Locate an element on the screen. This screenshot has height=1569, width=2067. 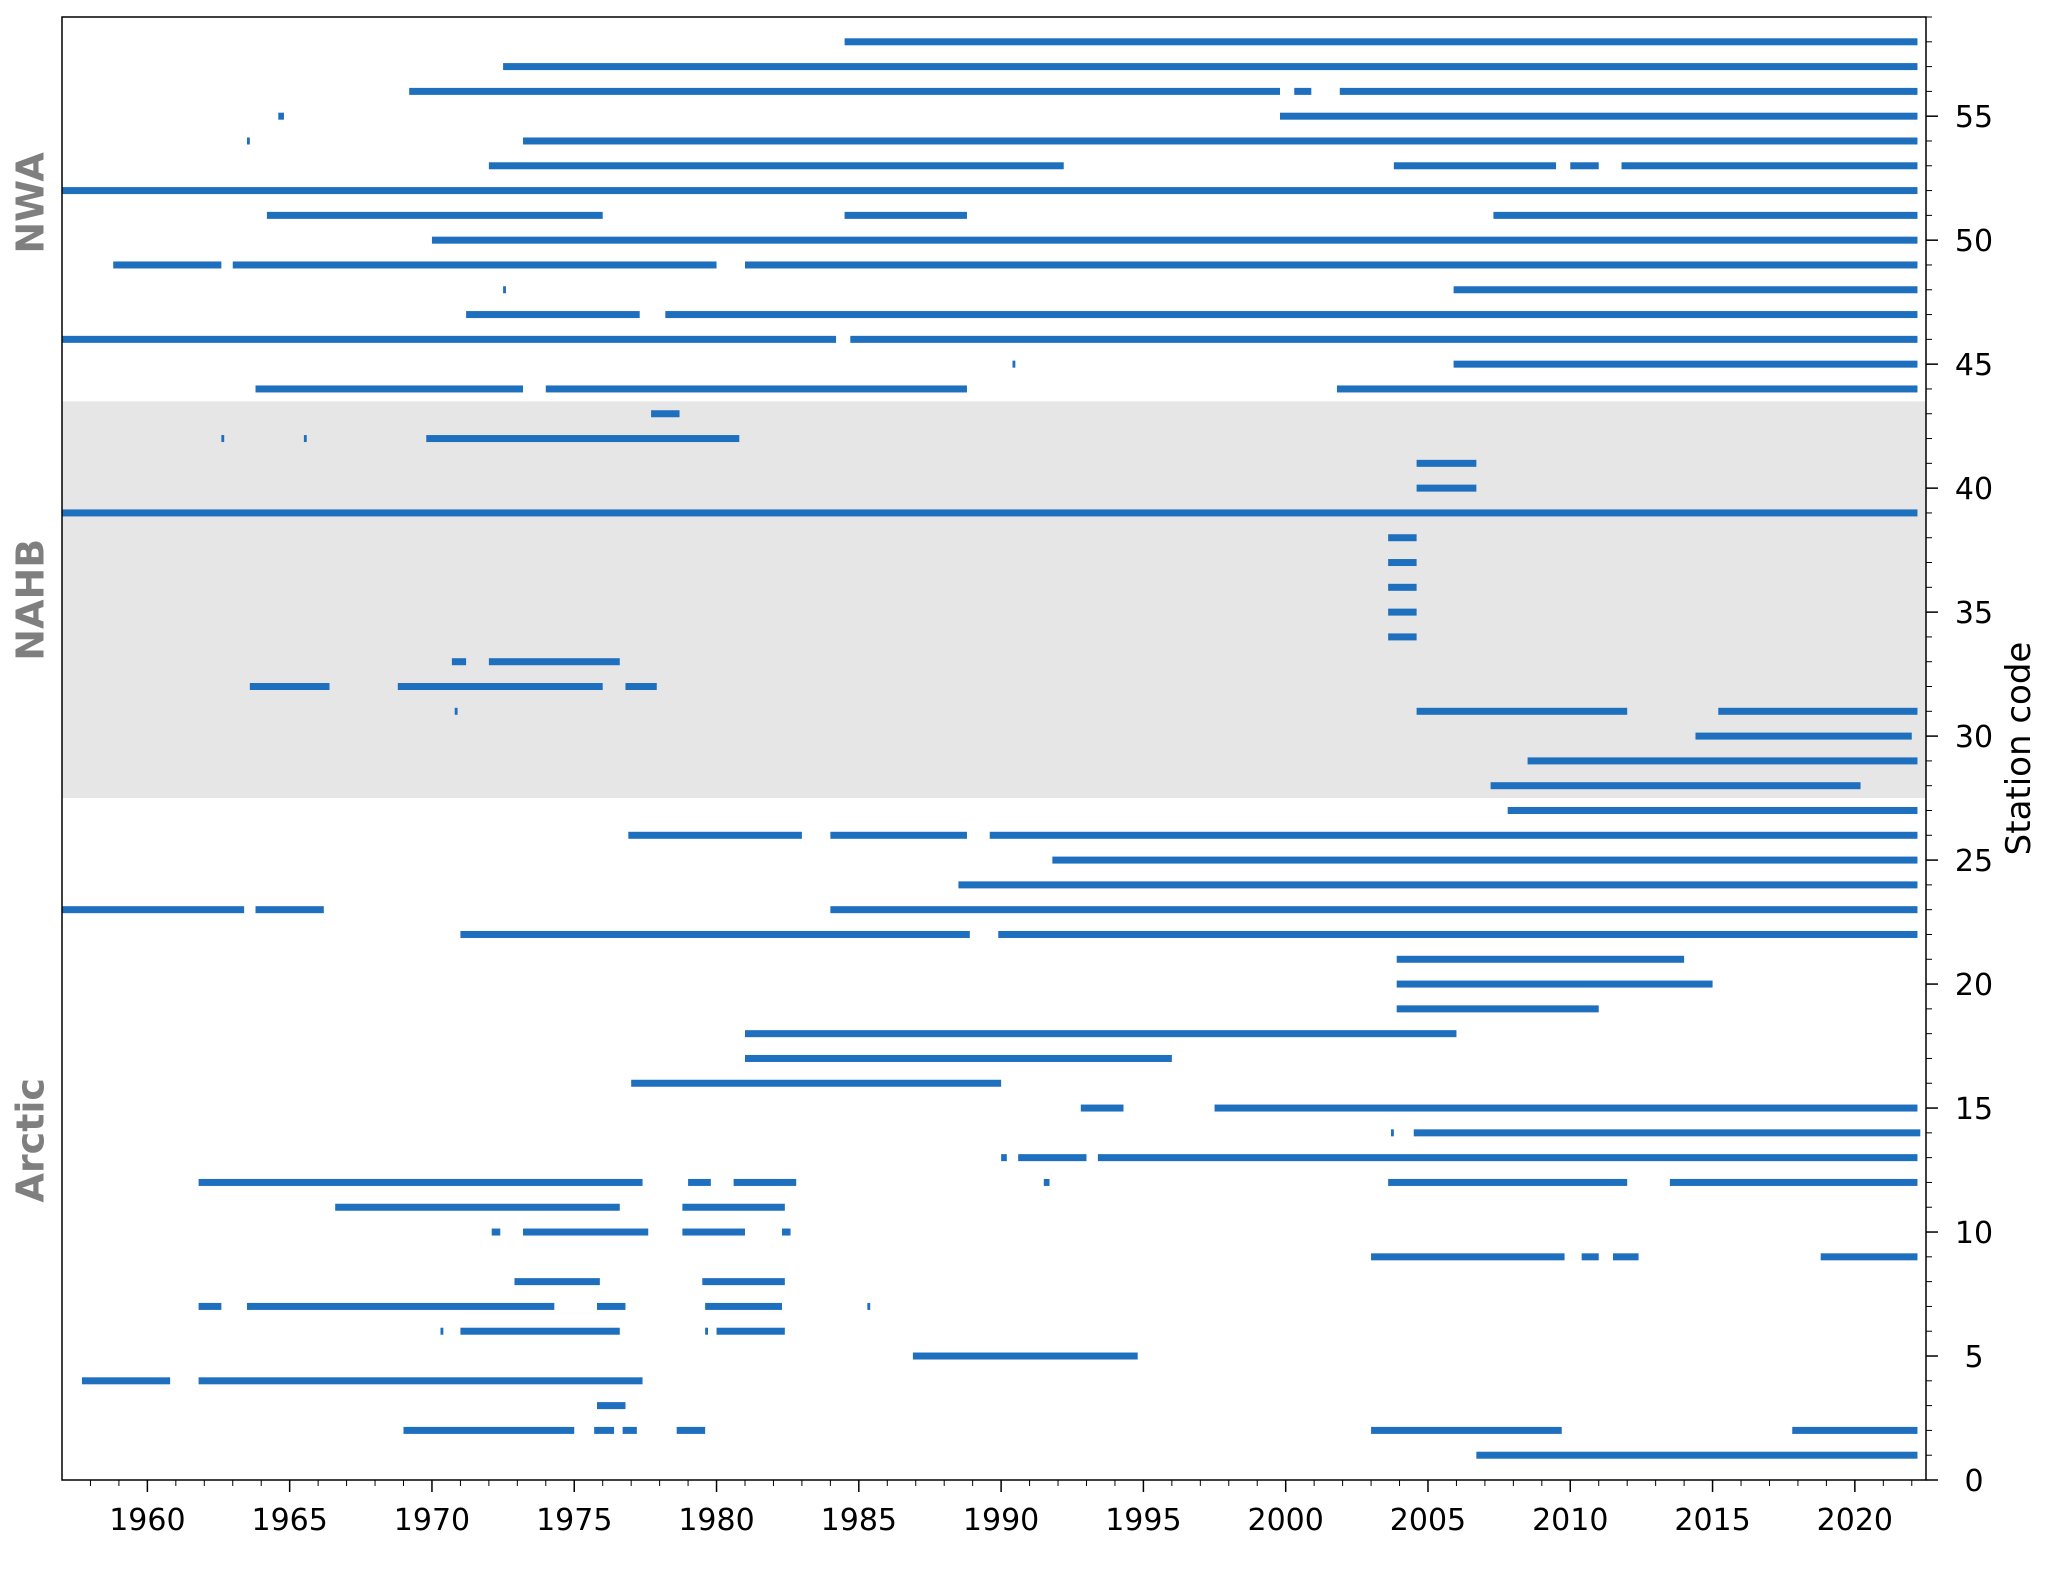
x-tick-label: 1970 is located at coordinates (432, 1520).